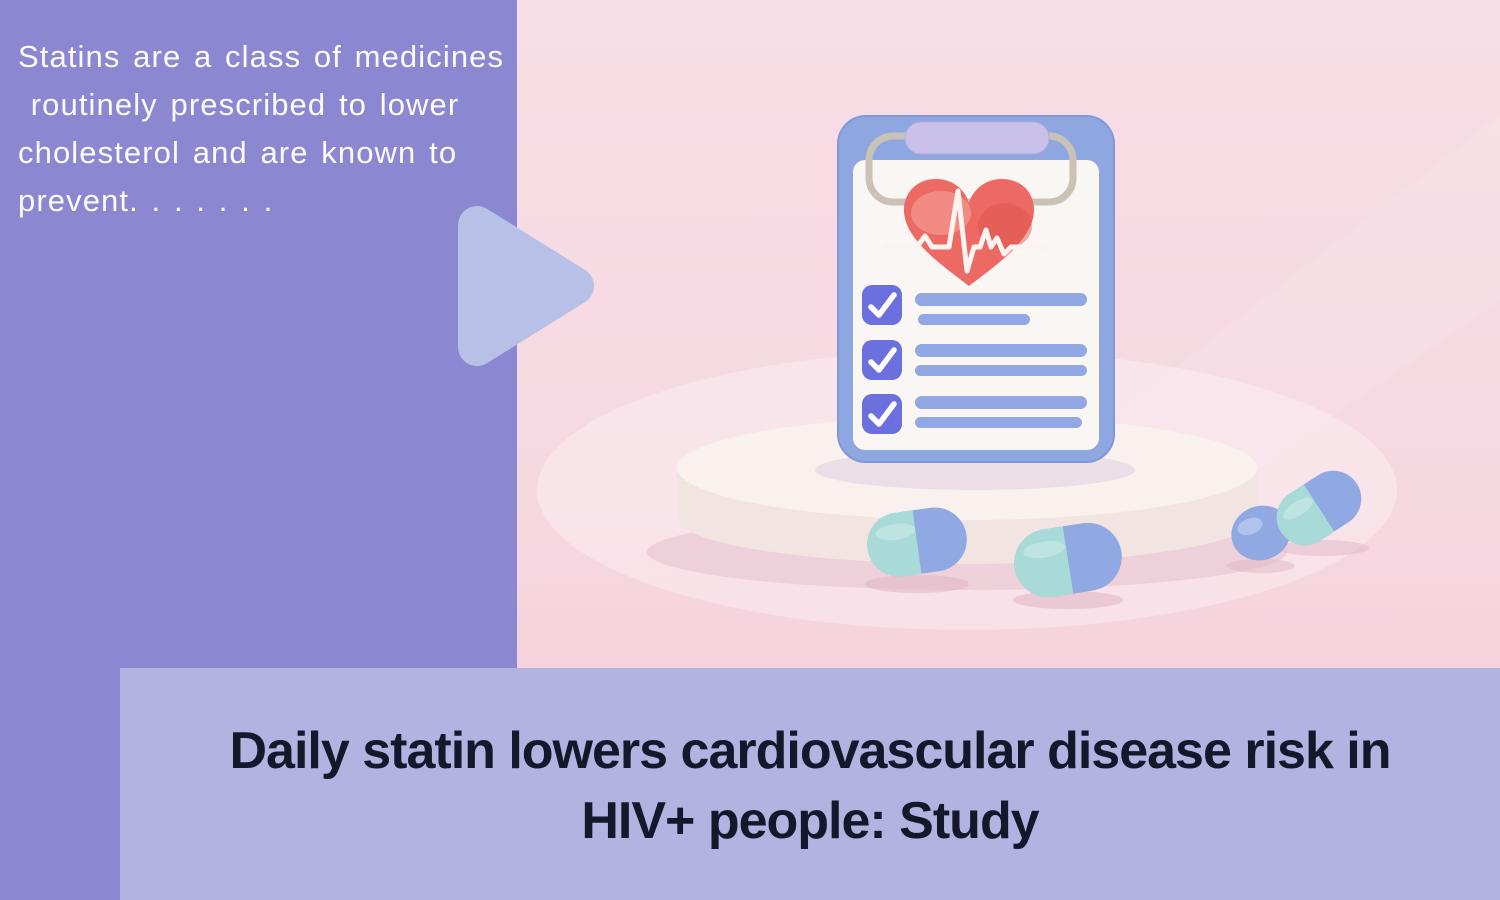 The width and height of the screenshot is (1500, 900). Describe the element at coordinates (974, 359) in the screenshot. I see `checklist` at that location.